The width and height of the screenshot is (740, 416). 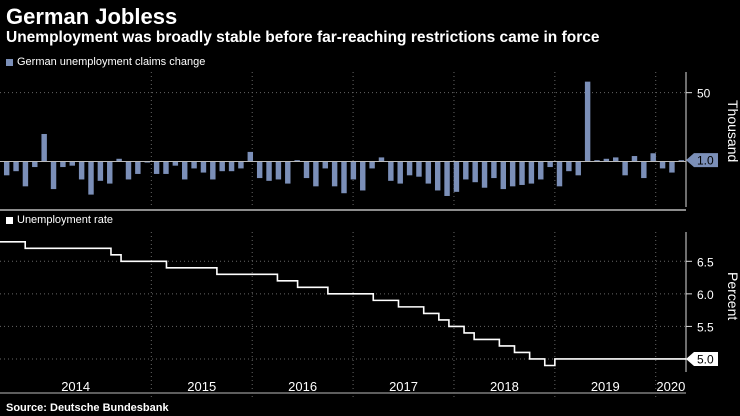 What do you see at coordinates (9, 62) in the screenshot?
I see `legend-claims-swatch` at bounding box center [9, 62].